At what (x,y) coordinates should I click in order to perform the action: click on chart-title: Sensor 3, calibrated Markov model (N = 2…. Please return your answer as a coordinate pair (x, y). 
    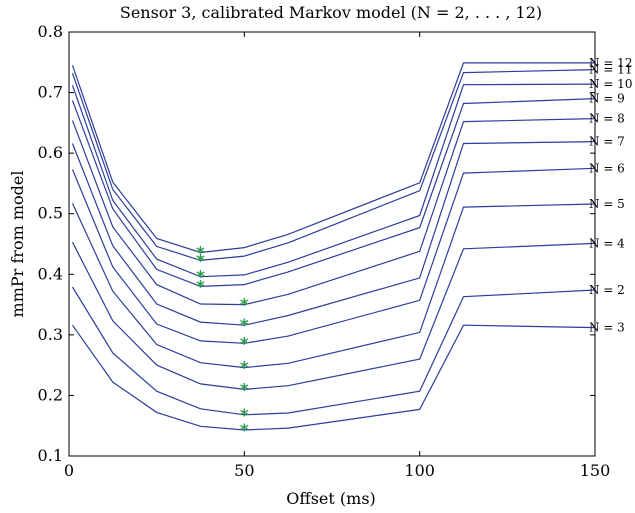
    Looking at the image, I should click on (331, 12).